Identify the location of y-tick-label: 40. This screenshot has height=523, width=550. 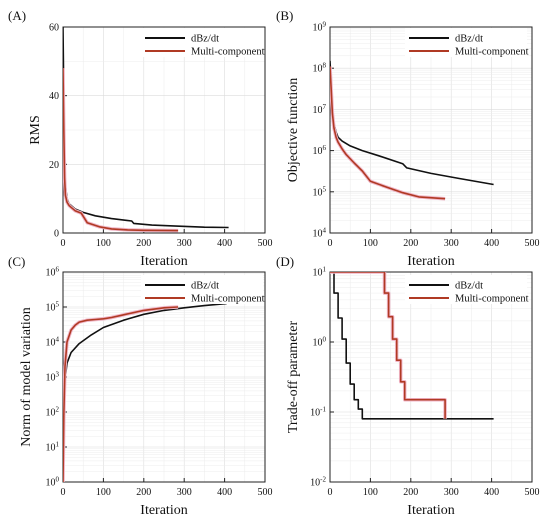
(54, 96).